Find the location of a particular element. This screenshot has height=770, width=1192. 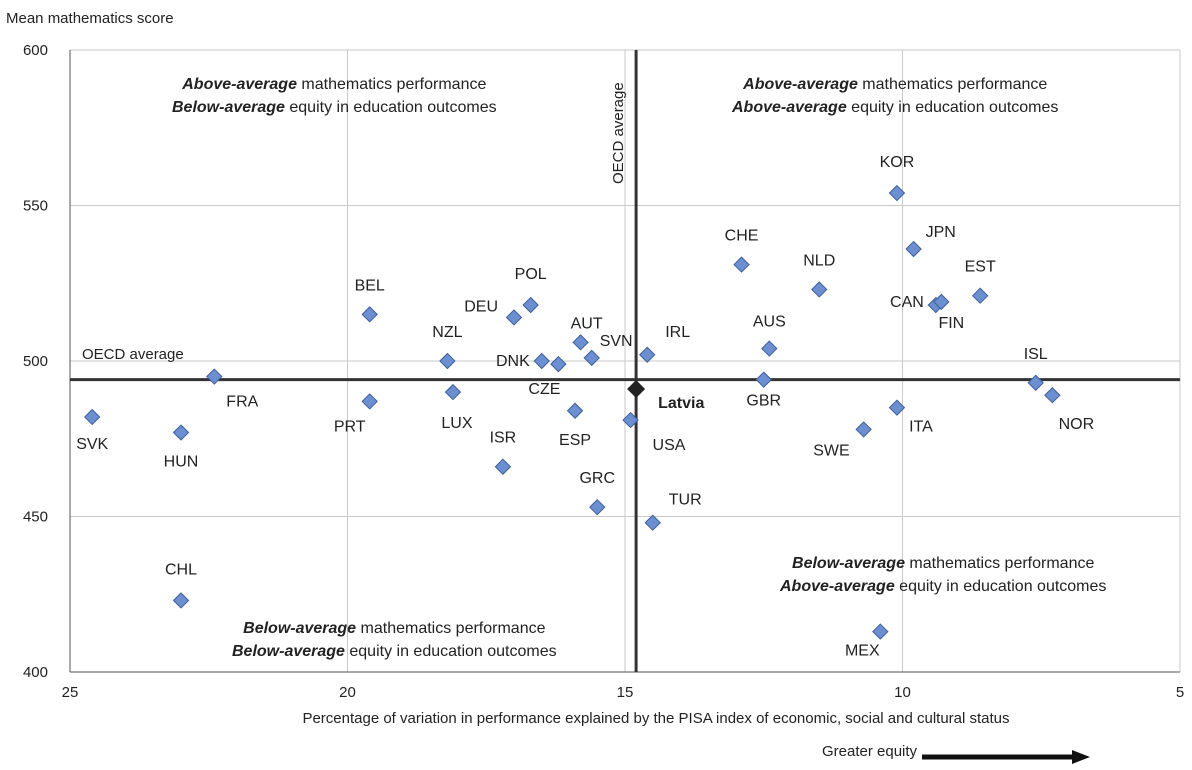

data-point-svn is located at coordinates (591, 358).